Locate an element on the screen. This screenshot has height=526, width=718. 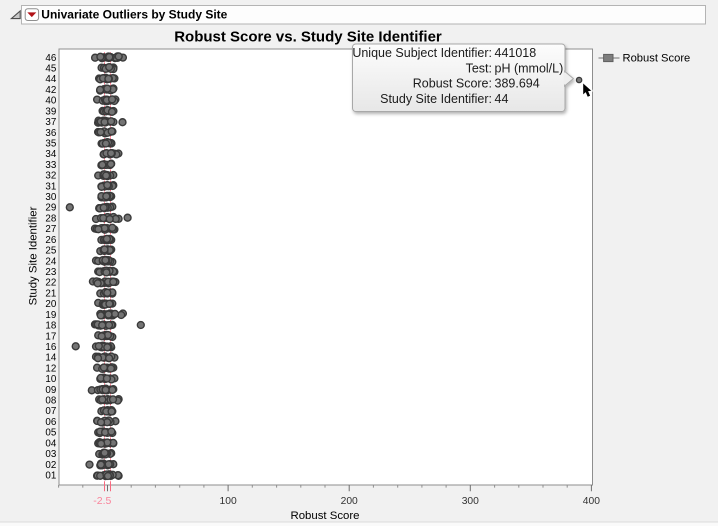
svg-text: 24 is located at coordinates (50, 261).